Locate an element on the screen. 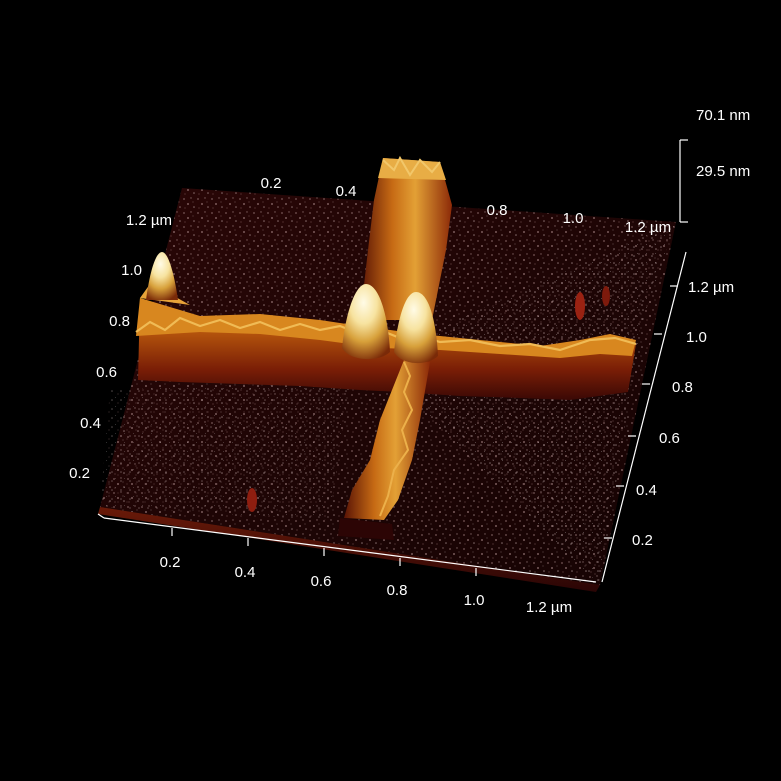 The height and width of the screenshot is (781, 781). back-x-axis-ticks: 0.2 0.4 0.8 1.0 1.2 µm is located at coordinates (466, 205).